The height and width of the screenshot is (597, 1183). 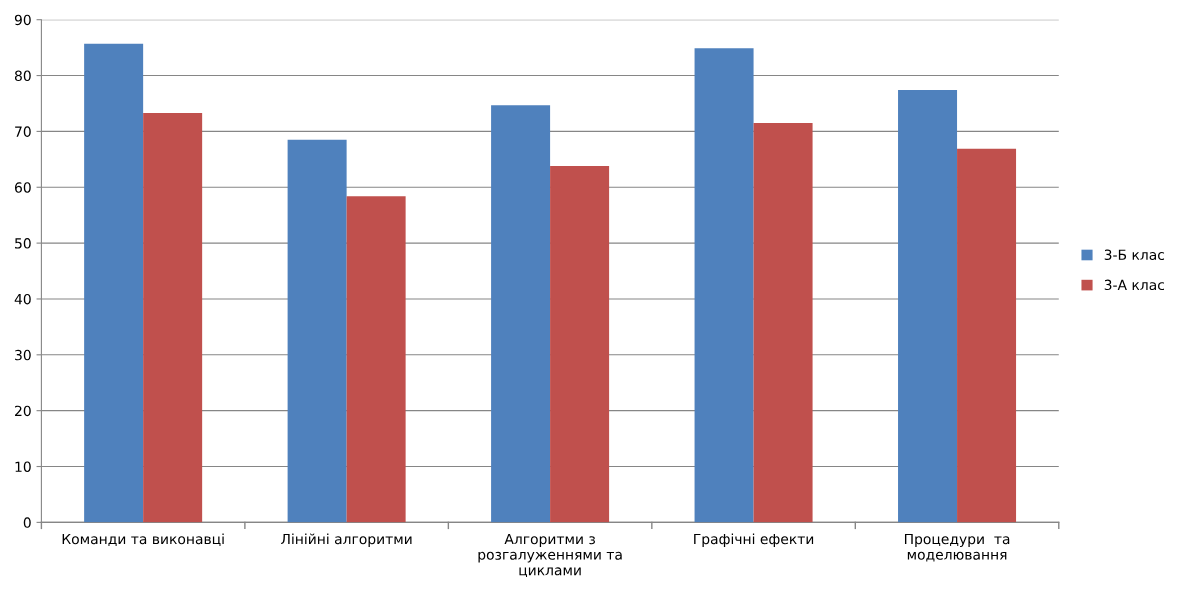 What do you see at coordinates (23, 466) in the screenshot?
I see `y-tick-label: 10` at bounding box center [23, 466].